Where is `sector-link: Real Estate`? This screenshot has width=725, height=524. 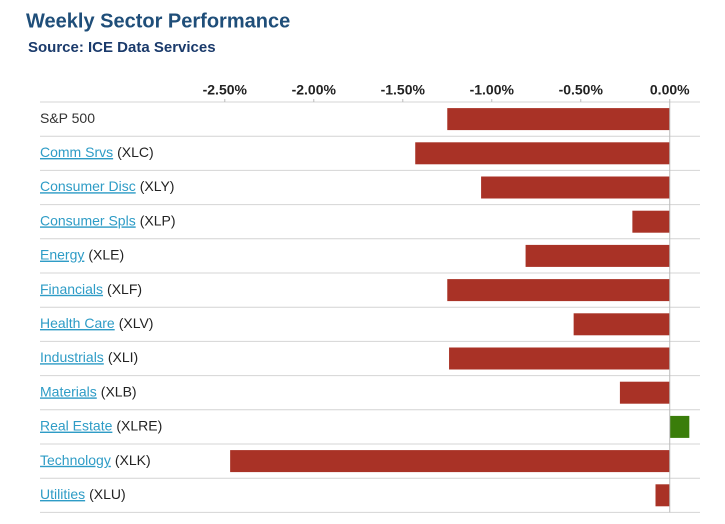 sector-link: Real Estate is located at coordinates (76, 426).